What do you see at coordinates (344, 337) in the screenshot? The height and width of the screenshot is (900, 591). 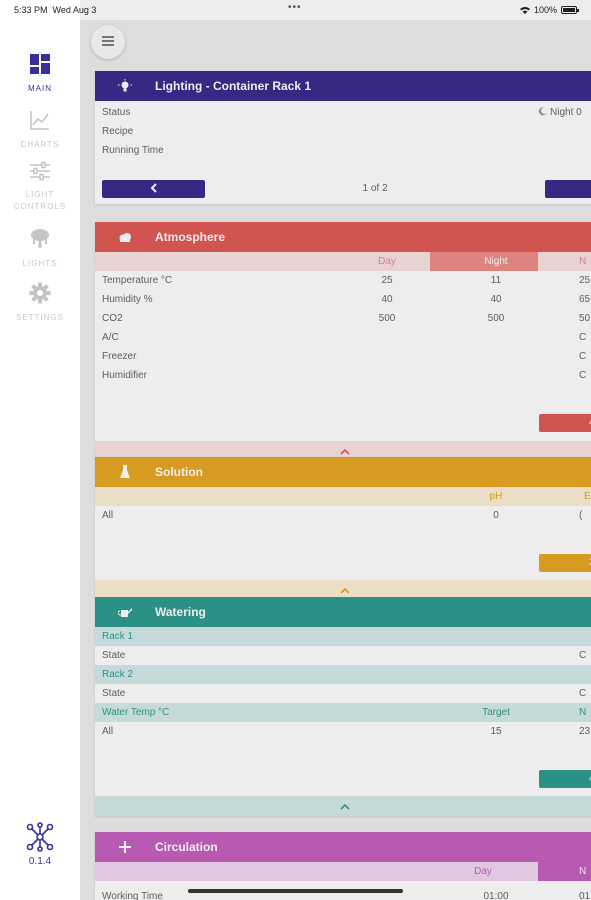 I see `table-row: A/C C` at bounding box center [344, 337].